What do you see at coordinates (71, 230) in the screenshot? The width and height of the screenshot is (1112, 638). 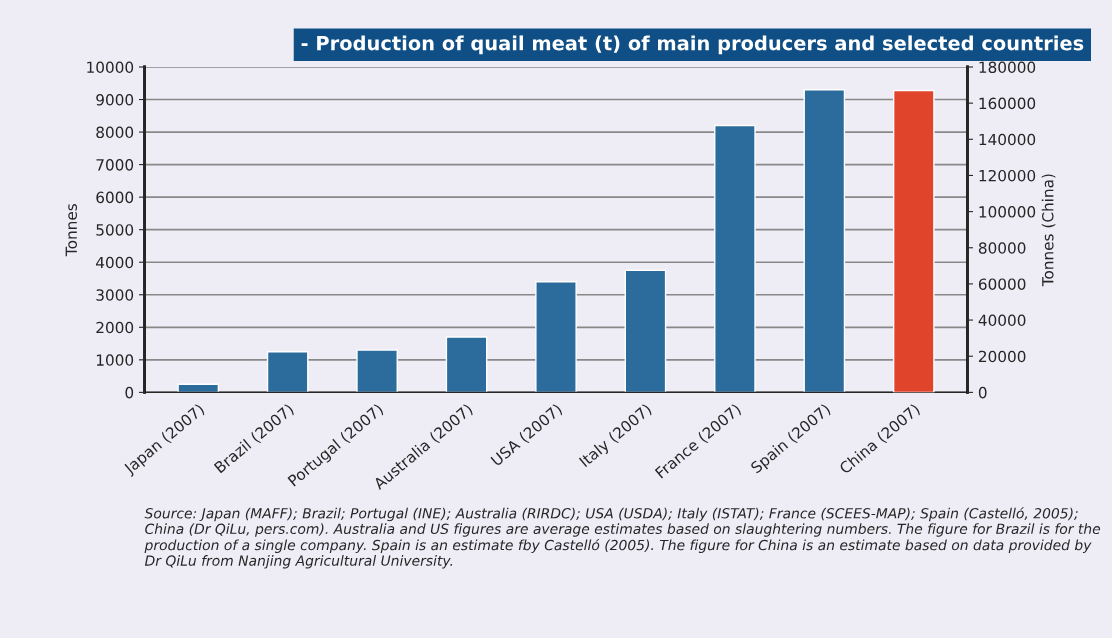 I see `y-axis-title: Tonnes` at bounding box center [71, 230].